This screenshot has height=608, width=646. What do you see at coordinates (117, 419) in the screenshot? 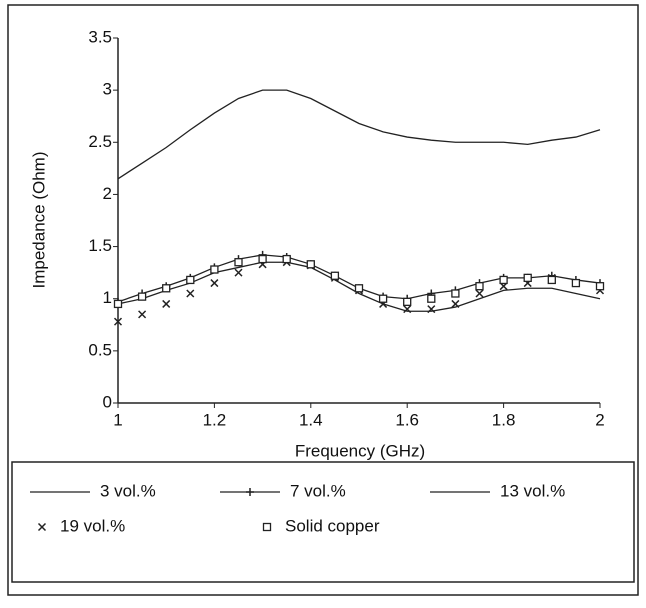
I see `x-tick-label: 1` at bounding box center [117, 419].